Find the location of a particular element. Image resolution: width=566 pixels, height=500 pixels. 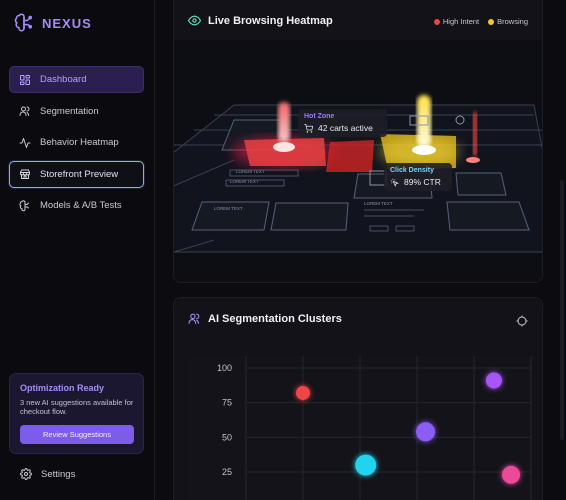

legend-label: Browsing is located at coordinates (512, 21).